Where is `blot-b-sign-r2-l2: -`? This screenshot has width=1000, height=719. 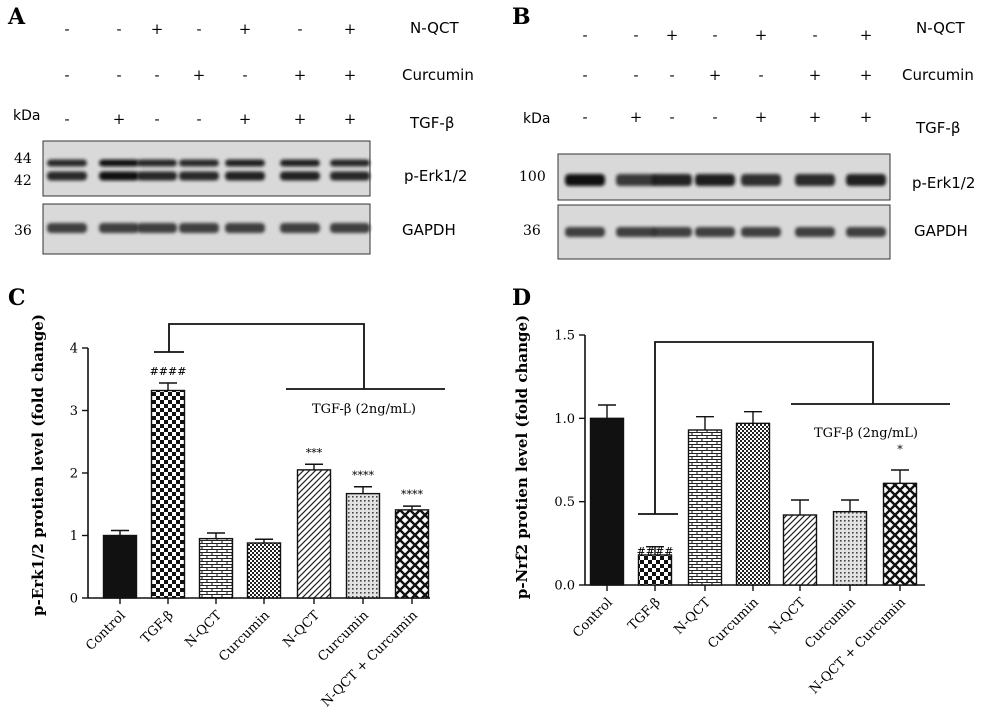
blot-b-sign-r2-l2: - is located at coordinates (671, 117).